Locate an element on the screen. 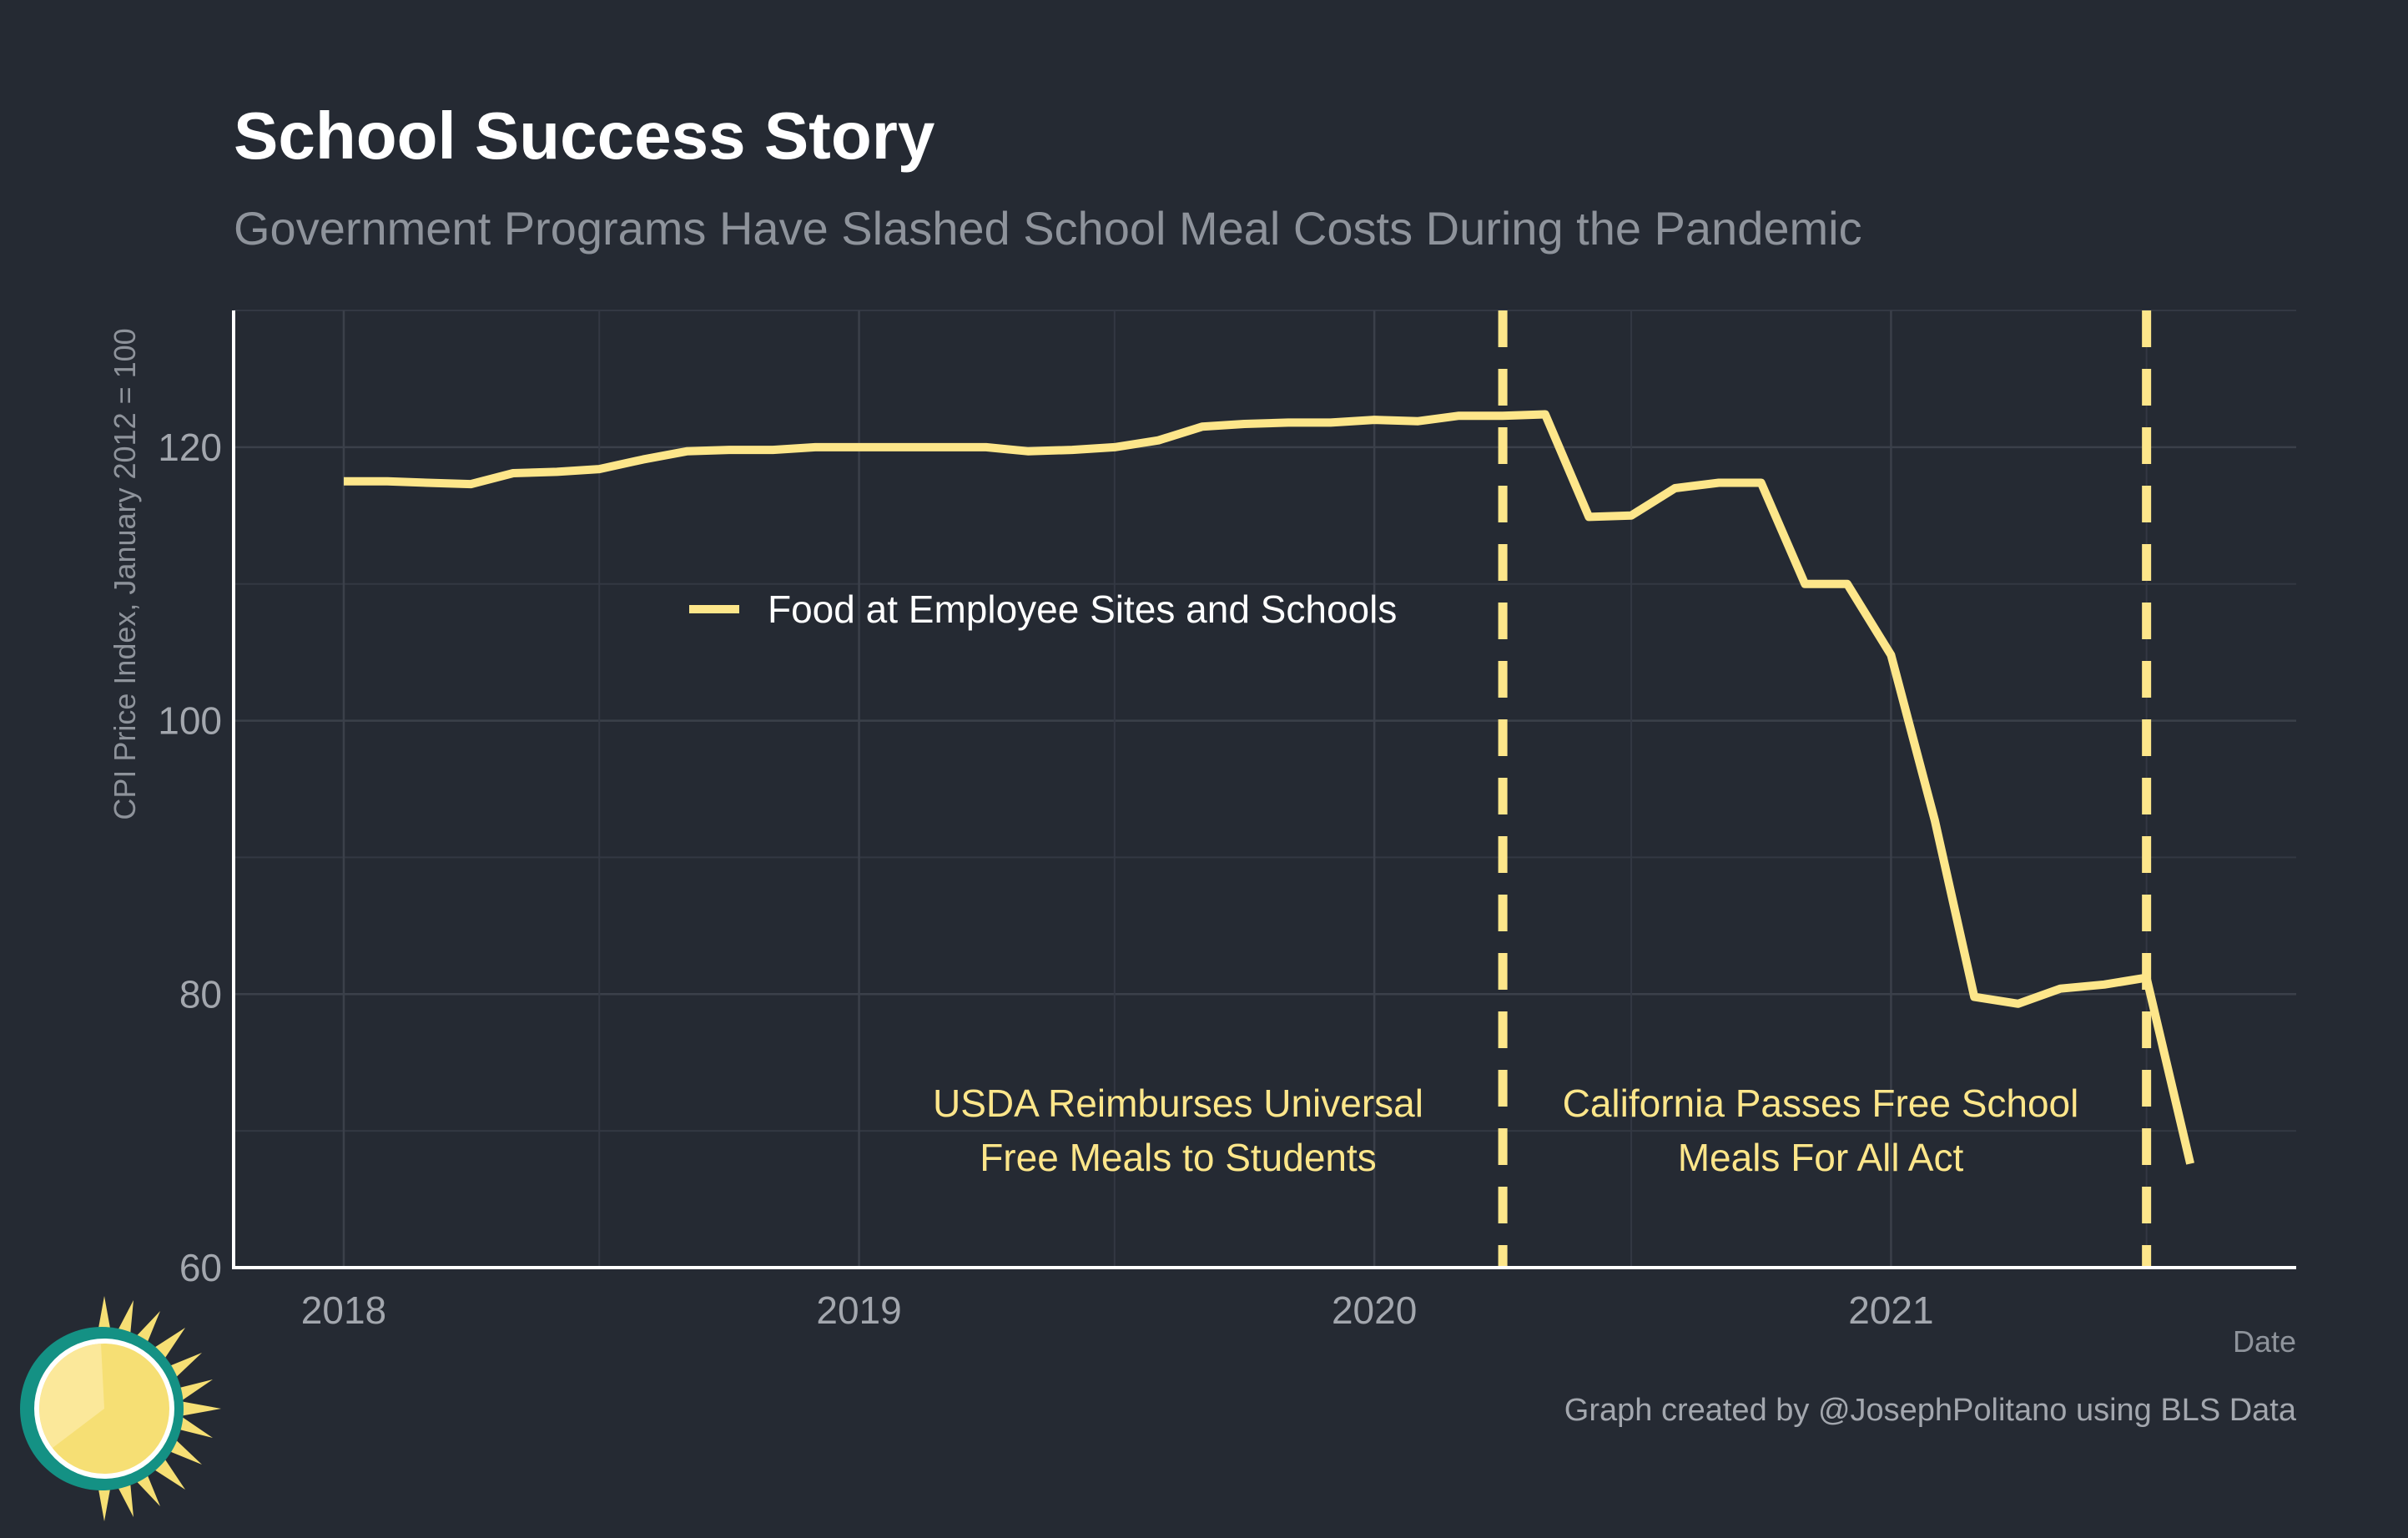 The width and height of the screenshot is (2408, 1538). x-tick-label: 2021 is located at coordinates (1890, 1310).